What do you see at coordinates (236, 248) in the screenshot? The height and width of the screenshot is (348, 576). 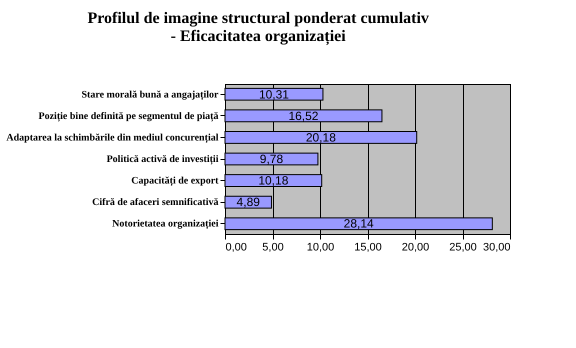 I see `x-tick-label: 0,00` at bounding box center [236, 248].